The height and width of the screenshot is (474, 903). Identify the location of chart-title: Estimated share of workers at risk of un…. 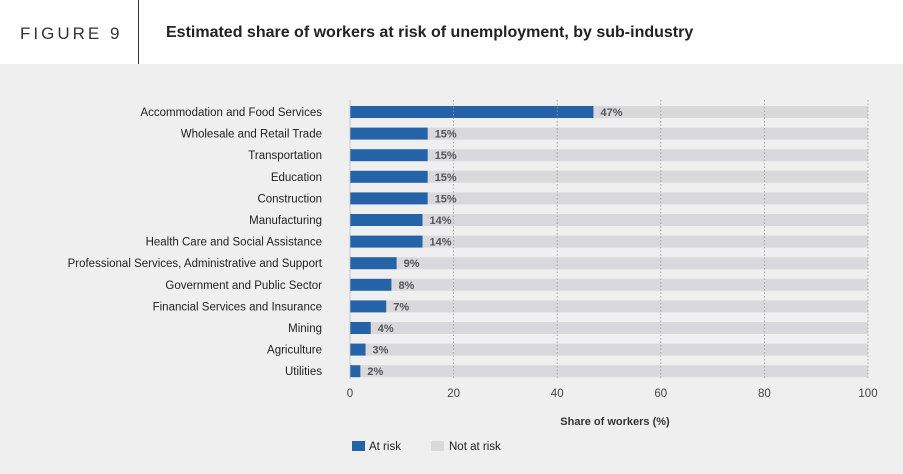
(430, 32).